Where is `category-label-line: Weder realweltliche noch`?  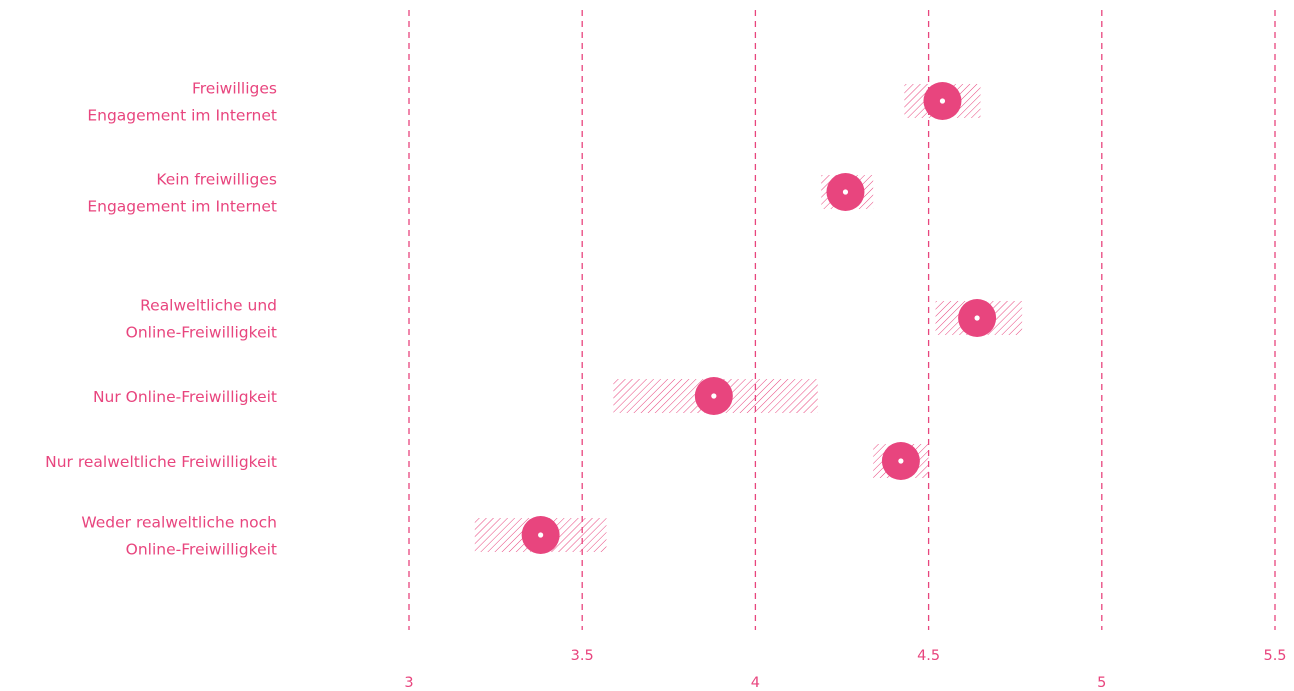
category-label-line: Weder realweltliche noch is located at coordinates (179, 523).